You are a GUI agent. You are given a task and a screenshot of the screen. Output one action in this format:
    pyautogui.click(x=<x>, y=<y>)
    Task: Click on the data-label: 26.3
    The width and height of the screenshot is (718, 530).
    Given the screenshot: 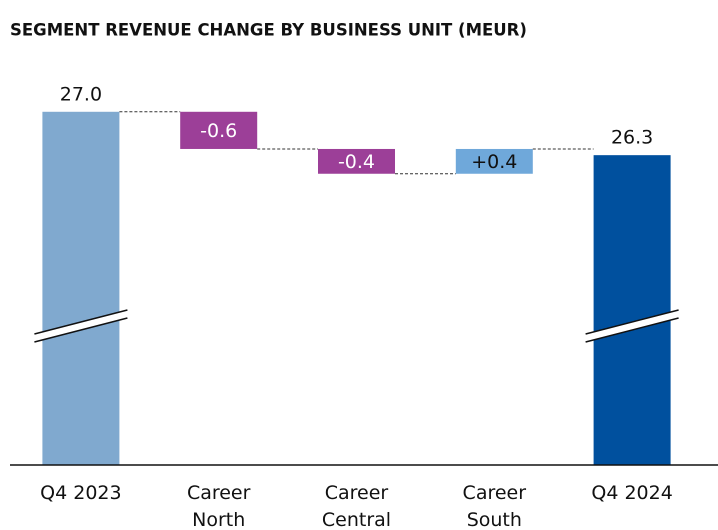 What is the action you would take?
    pyautogui.click(x=632, y=138)
    